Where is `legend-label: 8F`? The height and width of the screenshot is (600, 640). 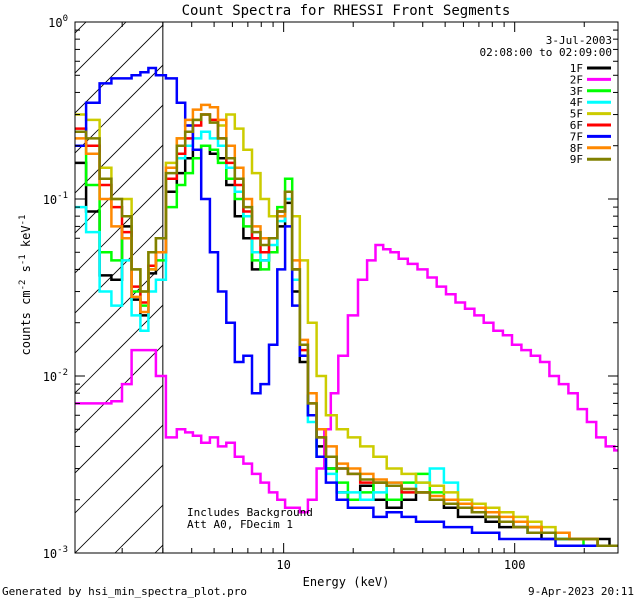 legend-label: 8F is located at coordinates (576, 148).